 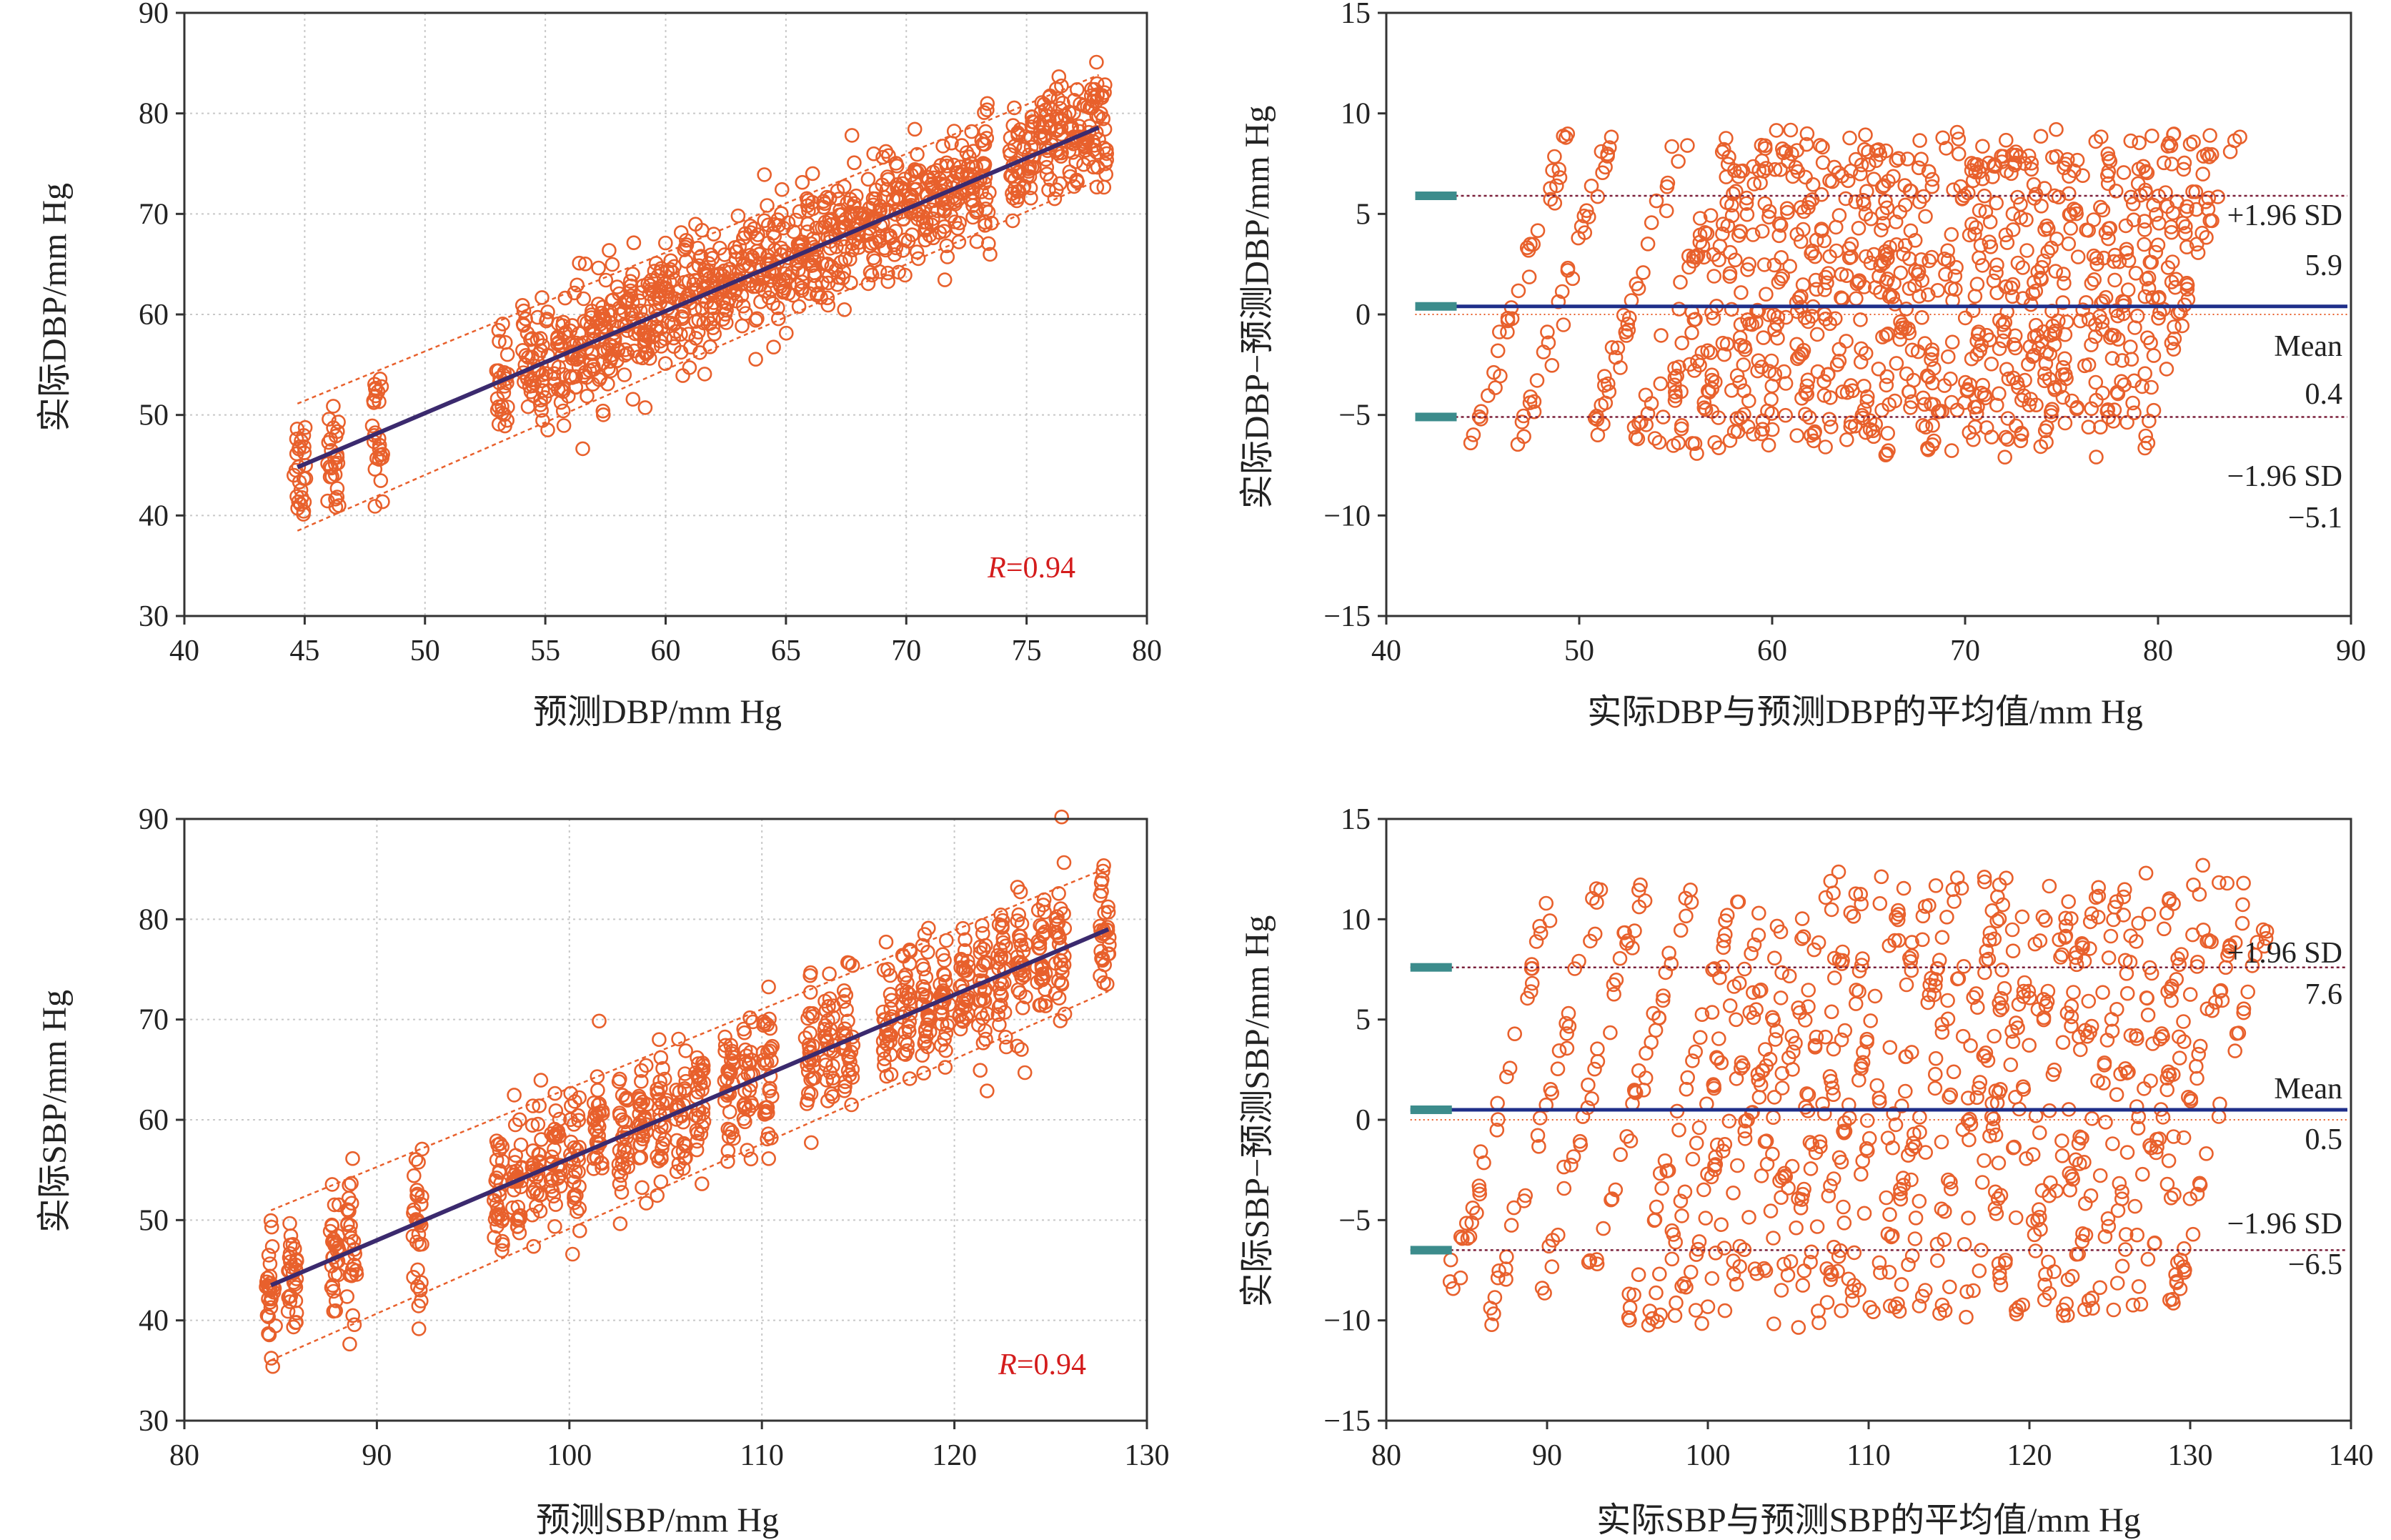 What do you see at coordinates (1436, 417) in the screenshot?
I see `ci-marker` at bounding box center [1436, 417].